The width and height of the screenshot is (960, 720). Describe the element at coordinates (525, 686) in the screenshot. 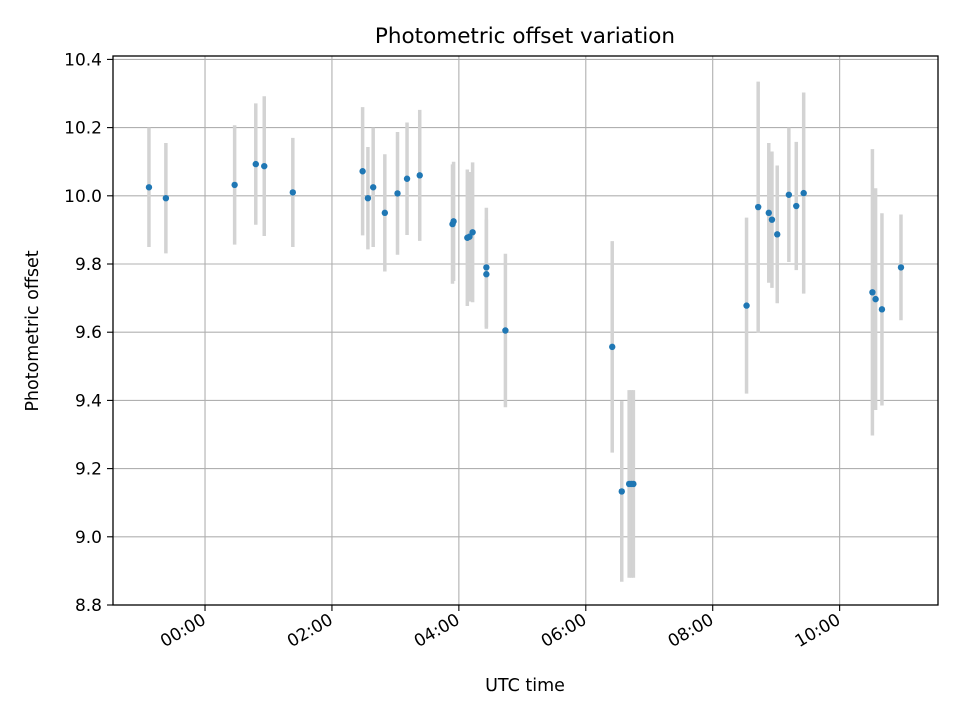

I see `x-axis-label: UTC time` at that location.